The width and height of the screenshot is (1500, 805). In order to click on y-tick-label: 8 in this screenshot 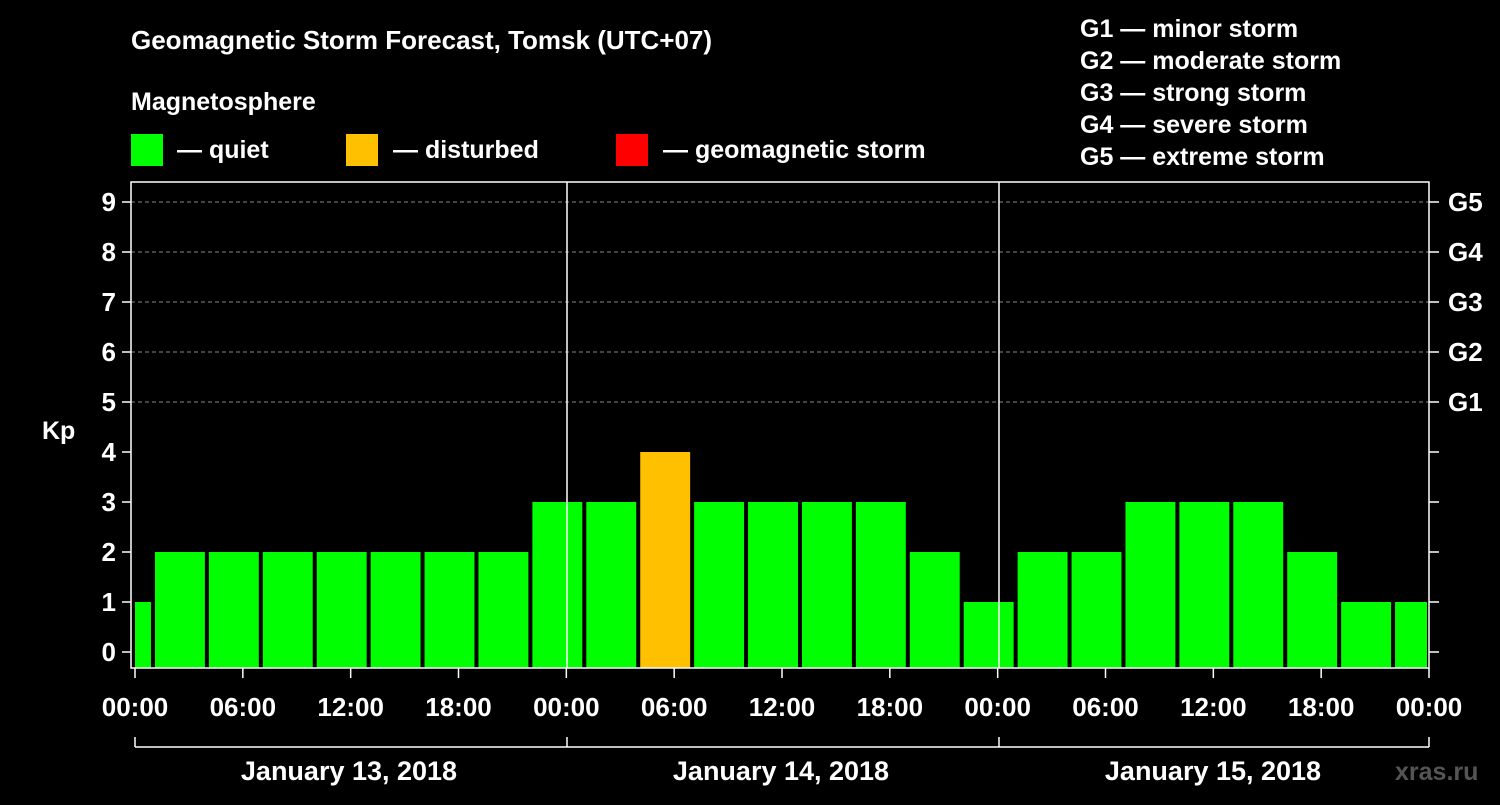, I will do `click(109, 252)`.